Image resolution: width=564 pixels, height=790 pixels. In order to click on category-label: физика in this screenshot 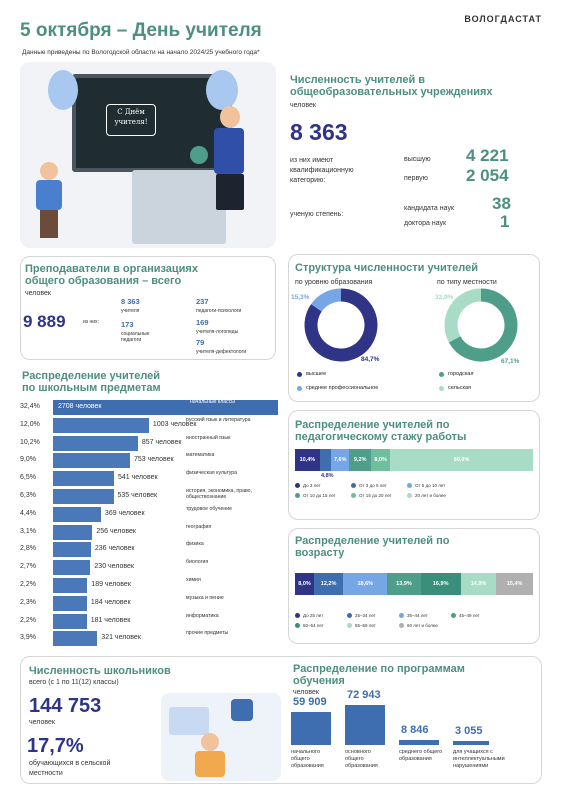, I will do `click(195, 544)`.